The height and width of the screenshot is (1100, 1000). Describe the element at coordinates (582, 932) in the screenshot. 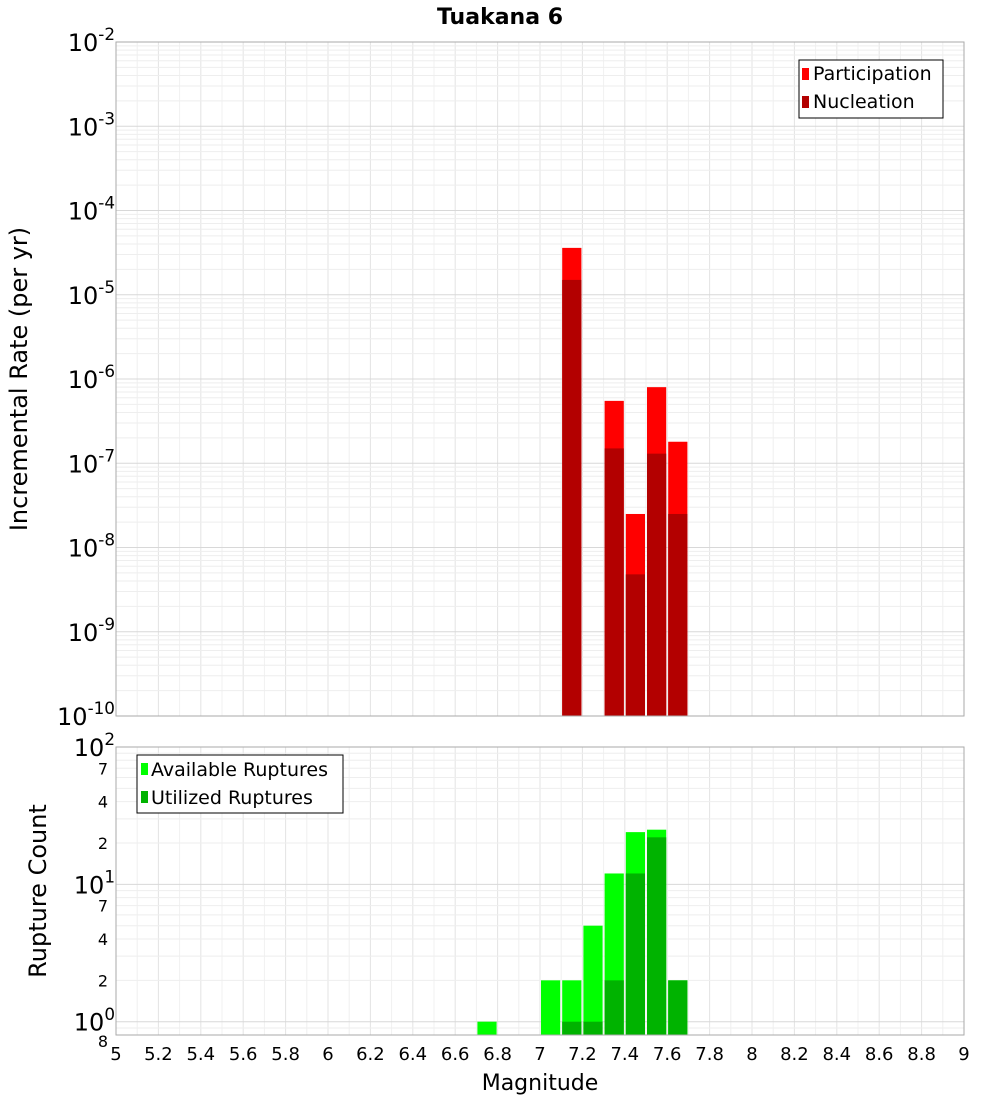

I see `count-bars` at that location.